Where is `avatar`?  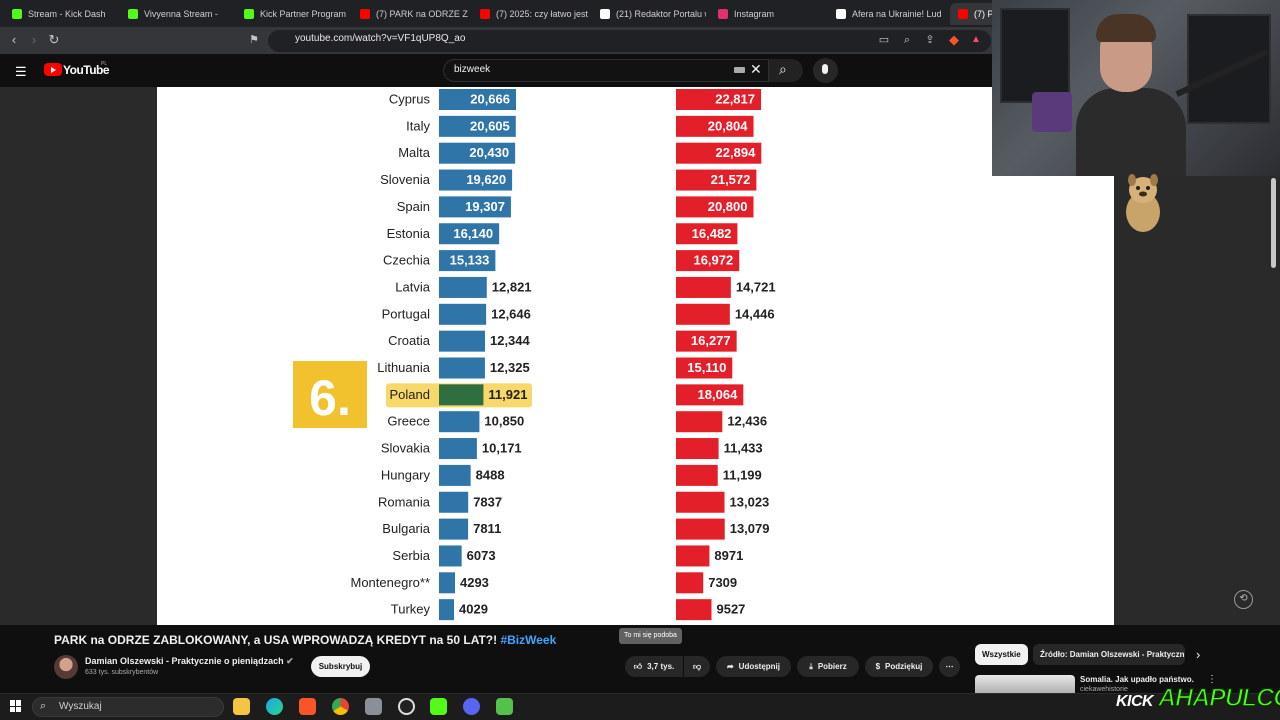
avatar is located at coordinates (66, 667).